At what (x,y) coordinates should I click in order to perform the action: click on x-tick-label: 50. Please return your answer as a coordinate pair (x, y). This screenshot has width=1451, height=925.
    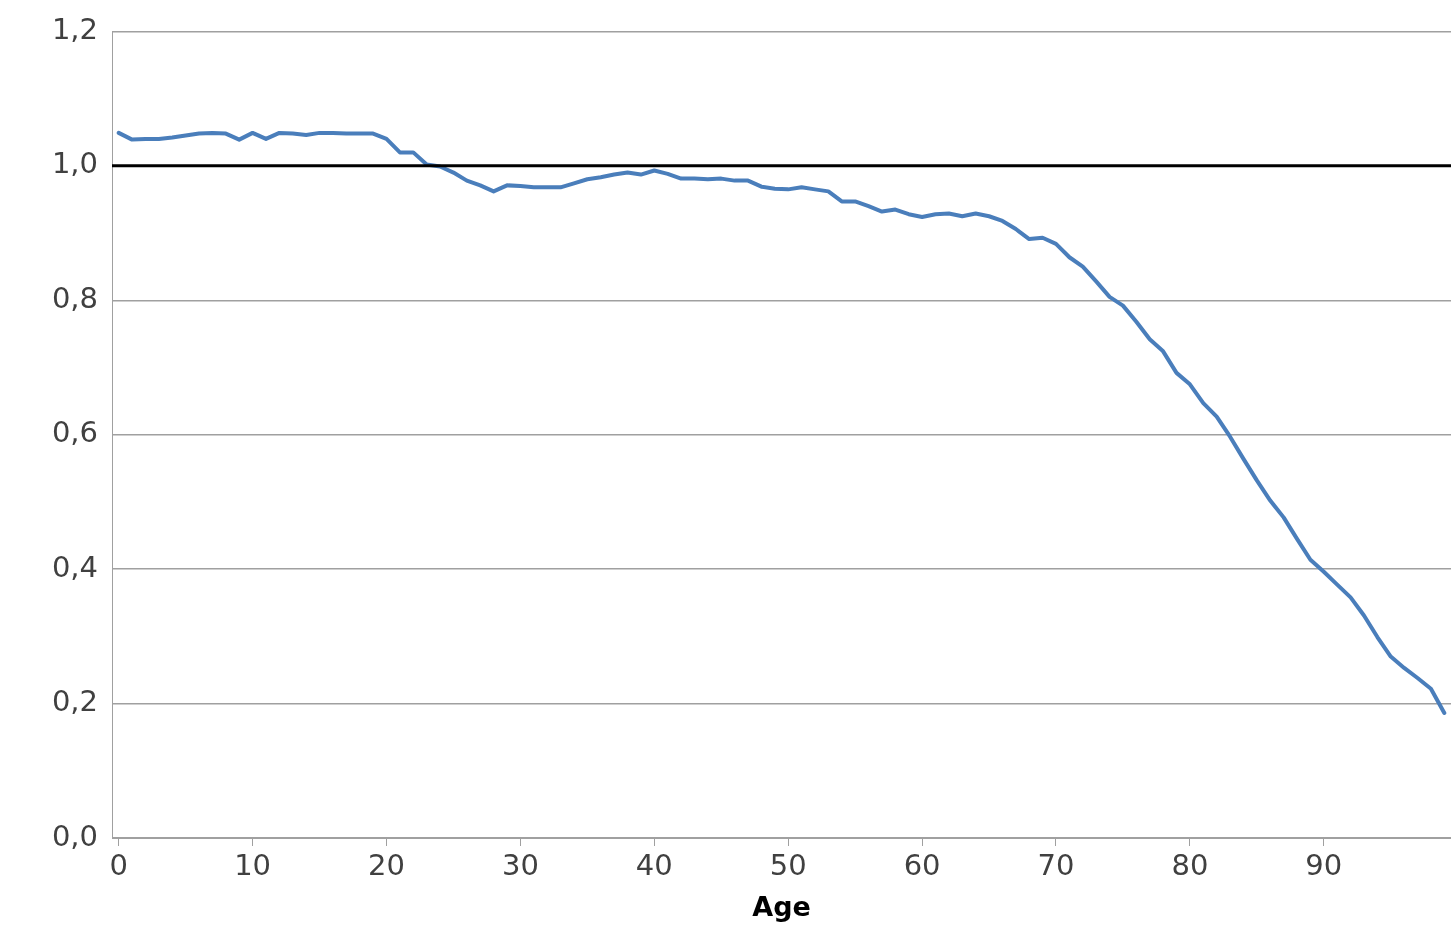
    Looking at the image, I should click on (788, 864).